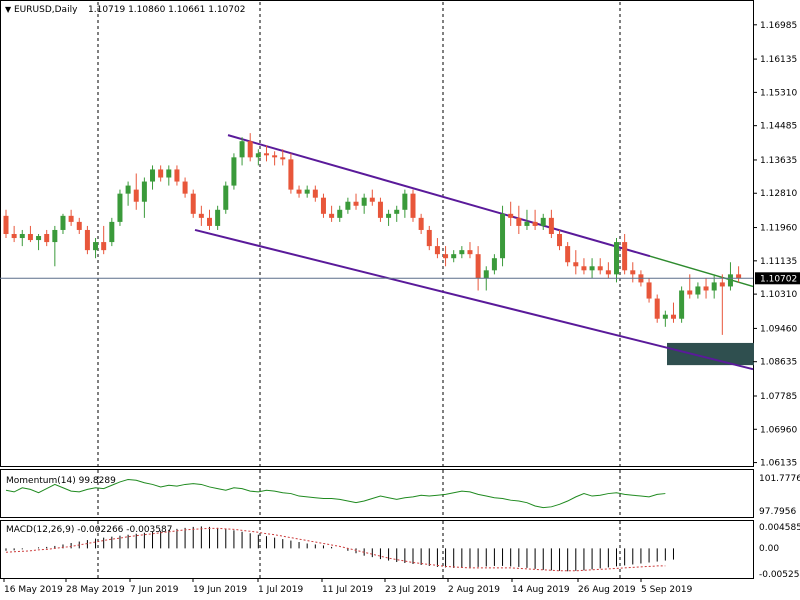  What do you see at coordinates (778, 161) in the screenshot?
I see `price-tick-label: 1.13635` at bounding box center [778, 161].